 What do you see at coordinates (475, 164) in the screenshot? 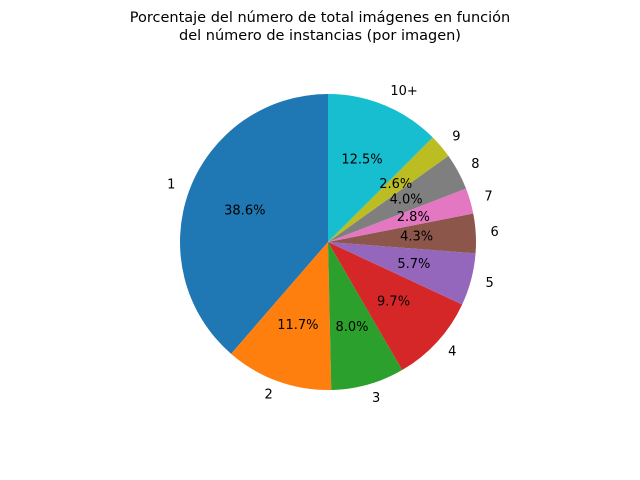
I see `category-label-8: 8` at bounding box center [475, 164].